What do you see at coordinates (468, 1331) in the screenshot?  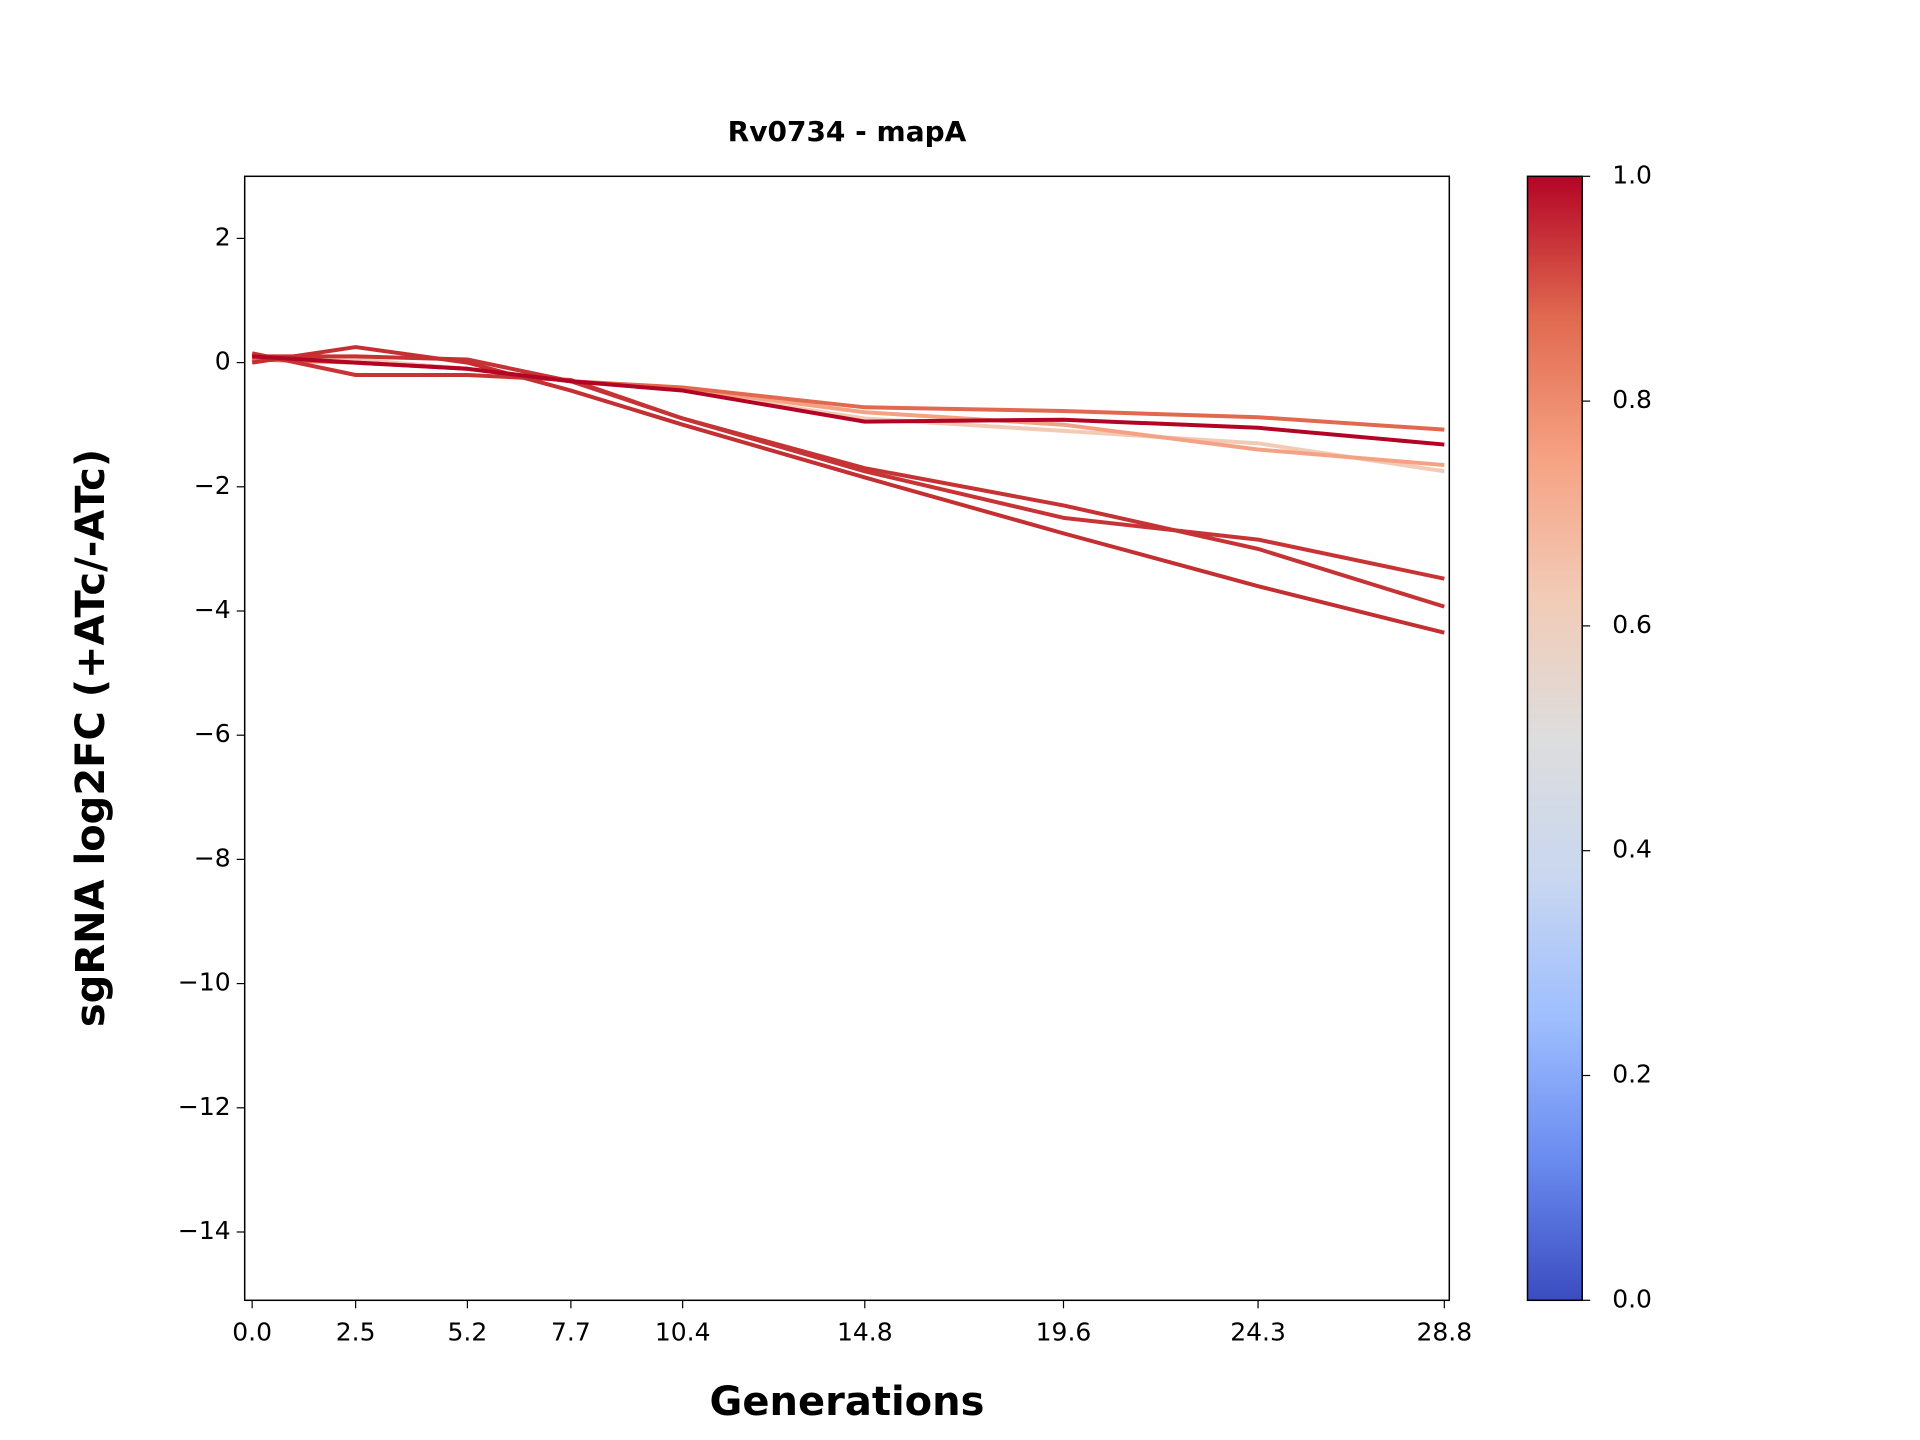 I see `x-tick-label: 5.2` at bounding box center [468, 1331].